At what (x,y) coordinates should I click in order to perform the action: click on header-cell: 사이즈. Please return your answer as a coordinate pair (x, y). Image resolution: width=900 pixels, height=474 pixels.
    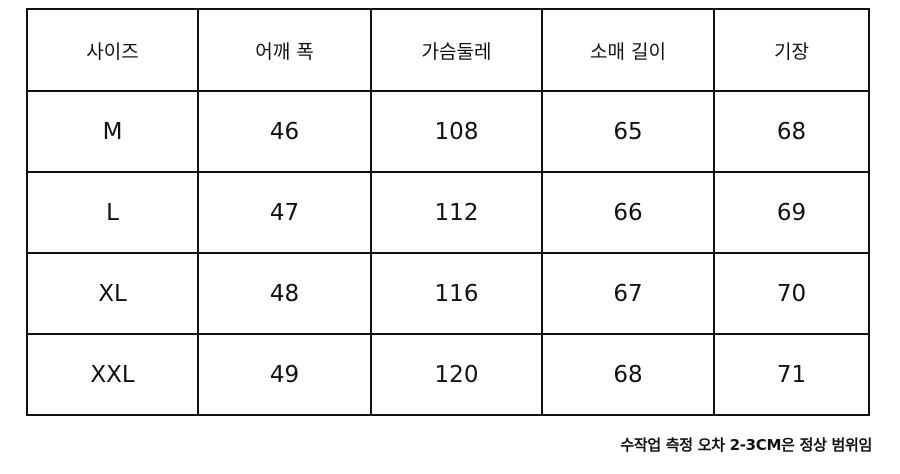
    Looking at the image, I should click on (112, 50).